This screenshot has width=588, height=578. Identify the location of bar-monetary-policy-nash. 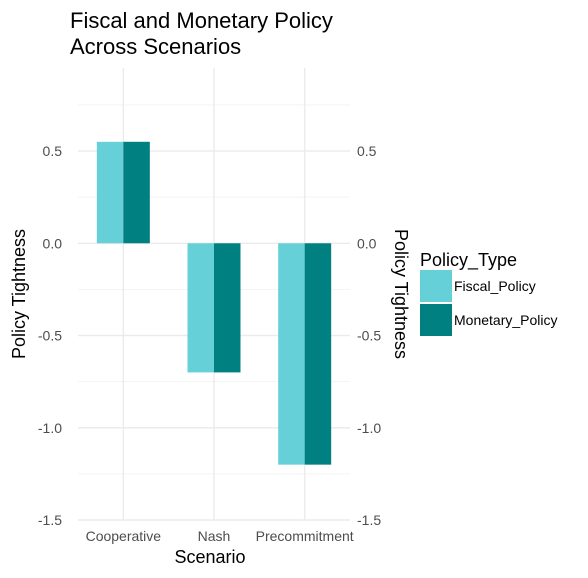
(227, 307).